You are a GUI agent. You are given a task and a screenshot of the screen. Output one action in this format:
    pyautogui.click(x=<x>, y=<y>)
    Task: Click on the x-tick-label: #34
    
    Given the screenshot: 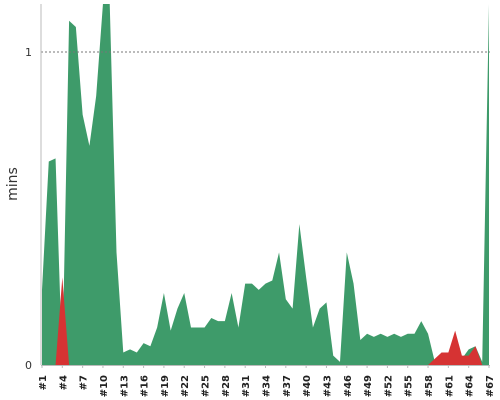 What is the action you would take?
    pyautogui.click(x=267, y=386)
    